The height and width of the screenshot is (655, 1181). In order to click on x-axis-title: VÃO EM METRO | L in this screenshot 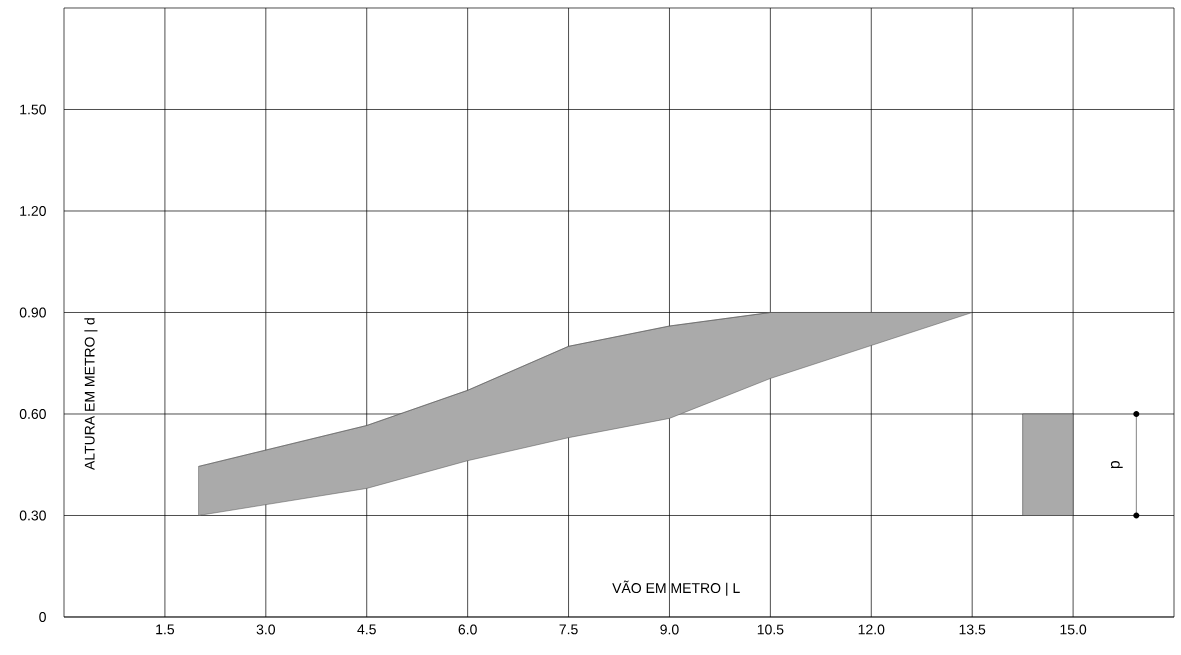, I will do `click(676, 588)`.